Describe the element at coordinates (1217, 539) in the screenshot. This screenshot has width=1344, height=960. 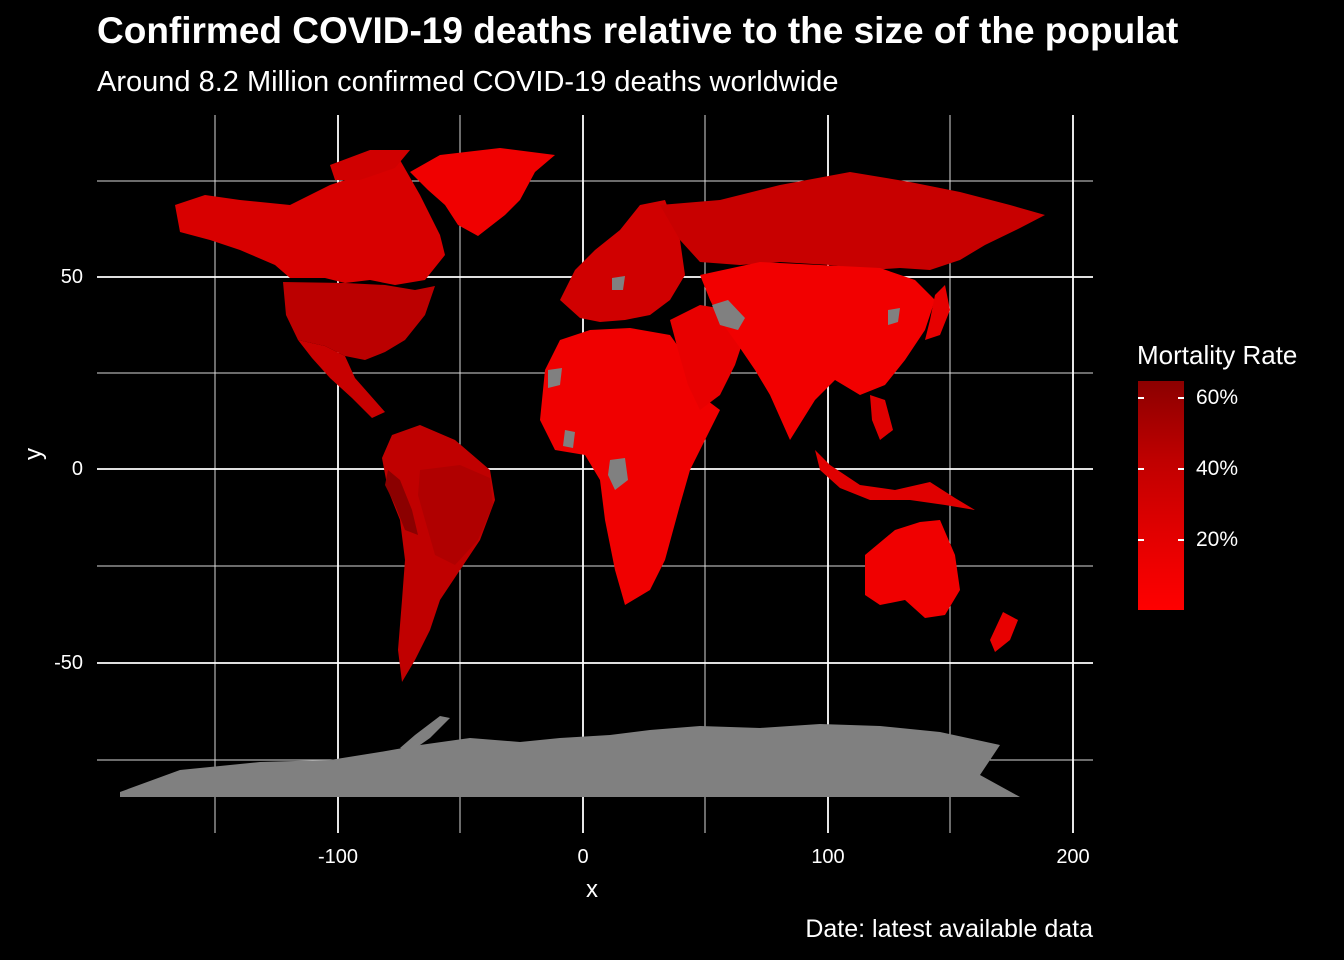
I see `legend-label: 20%` at that location.